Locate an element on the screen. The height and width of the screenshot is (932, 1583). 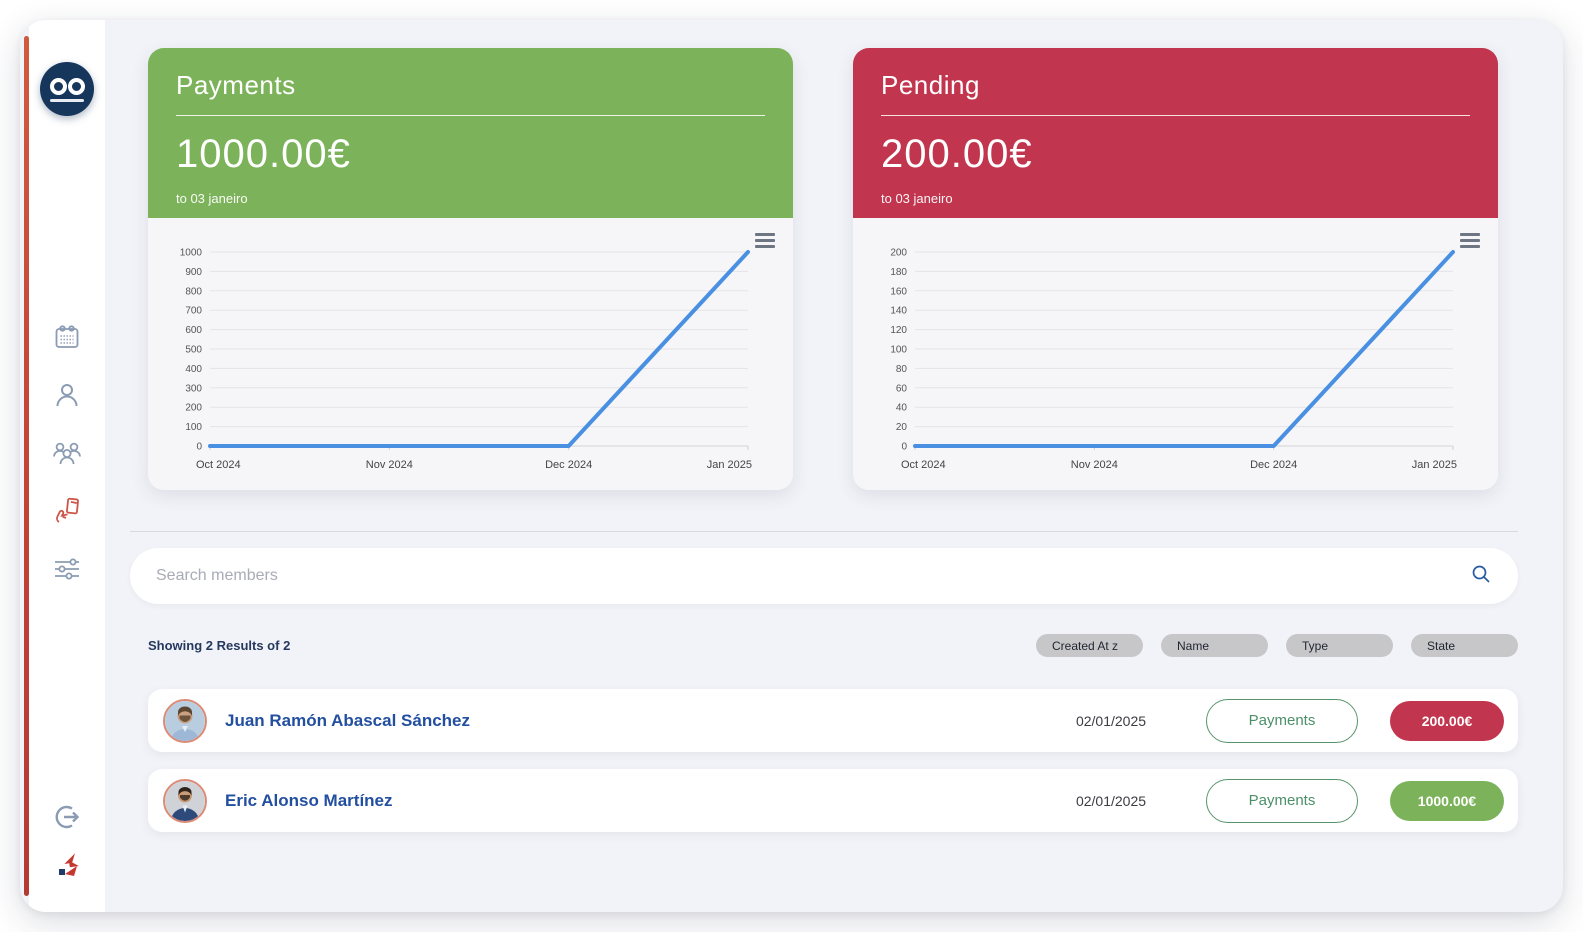
svg-text: 500 is located at coordinates (193, 350).